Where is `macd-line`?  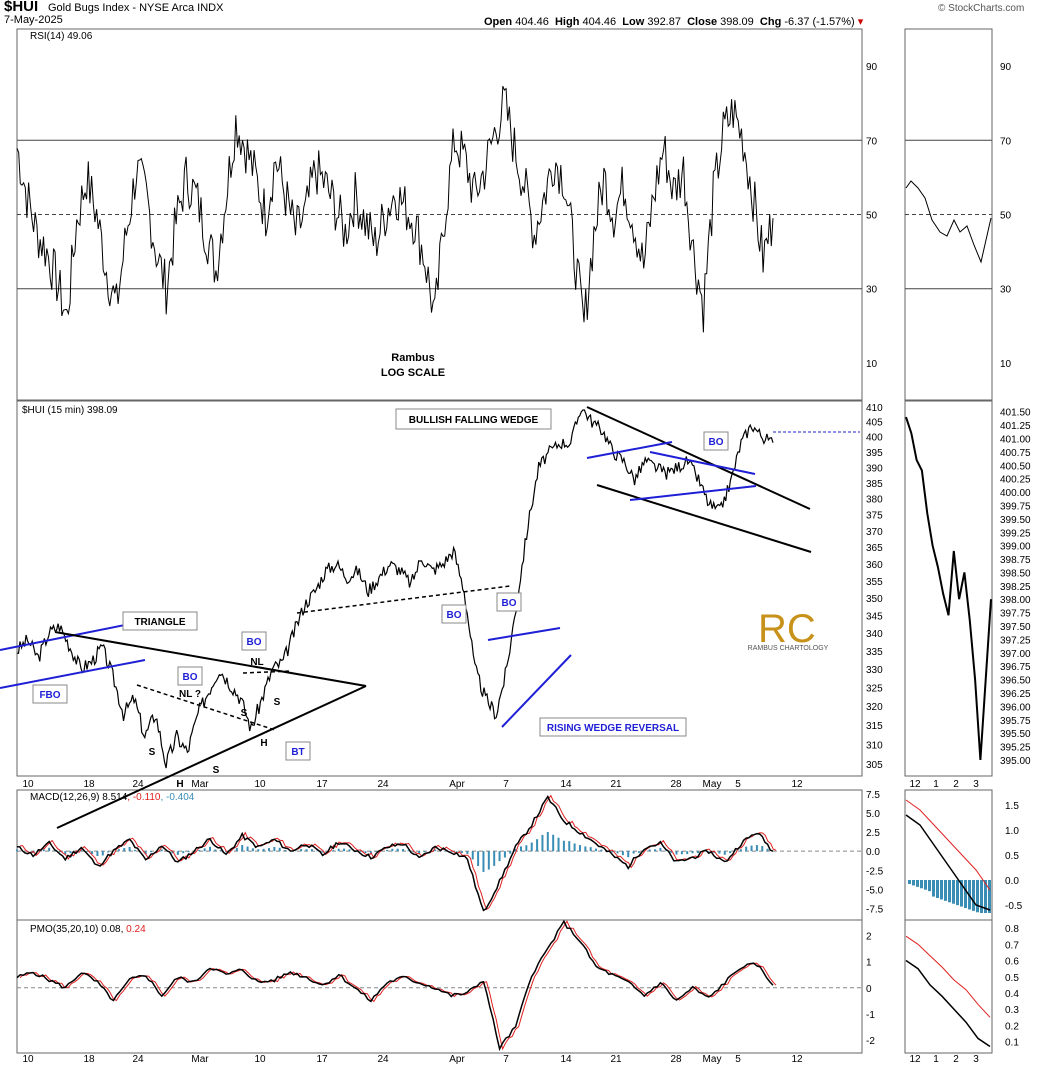 macd-line is located at coordinates (395, 853).